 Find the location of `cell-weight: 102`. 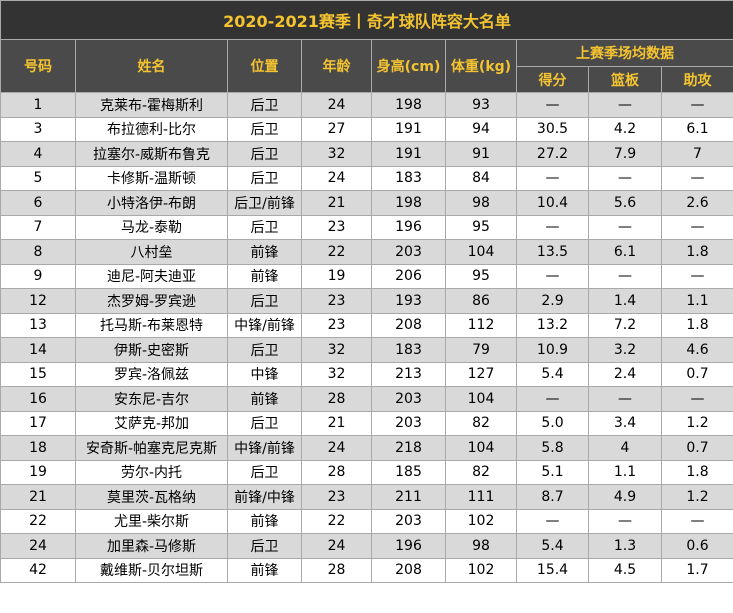

cell-weight: 102 is located at coordinates (481, 570).